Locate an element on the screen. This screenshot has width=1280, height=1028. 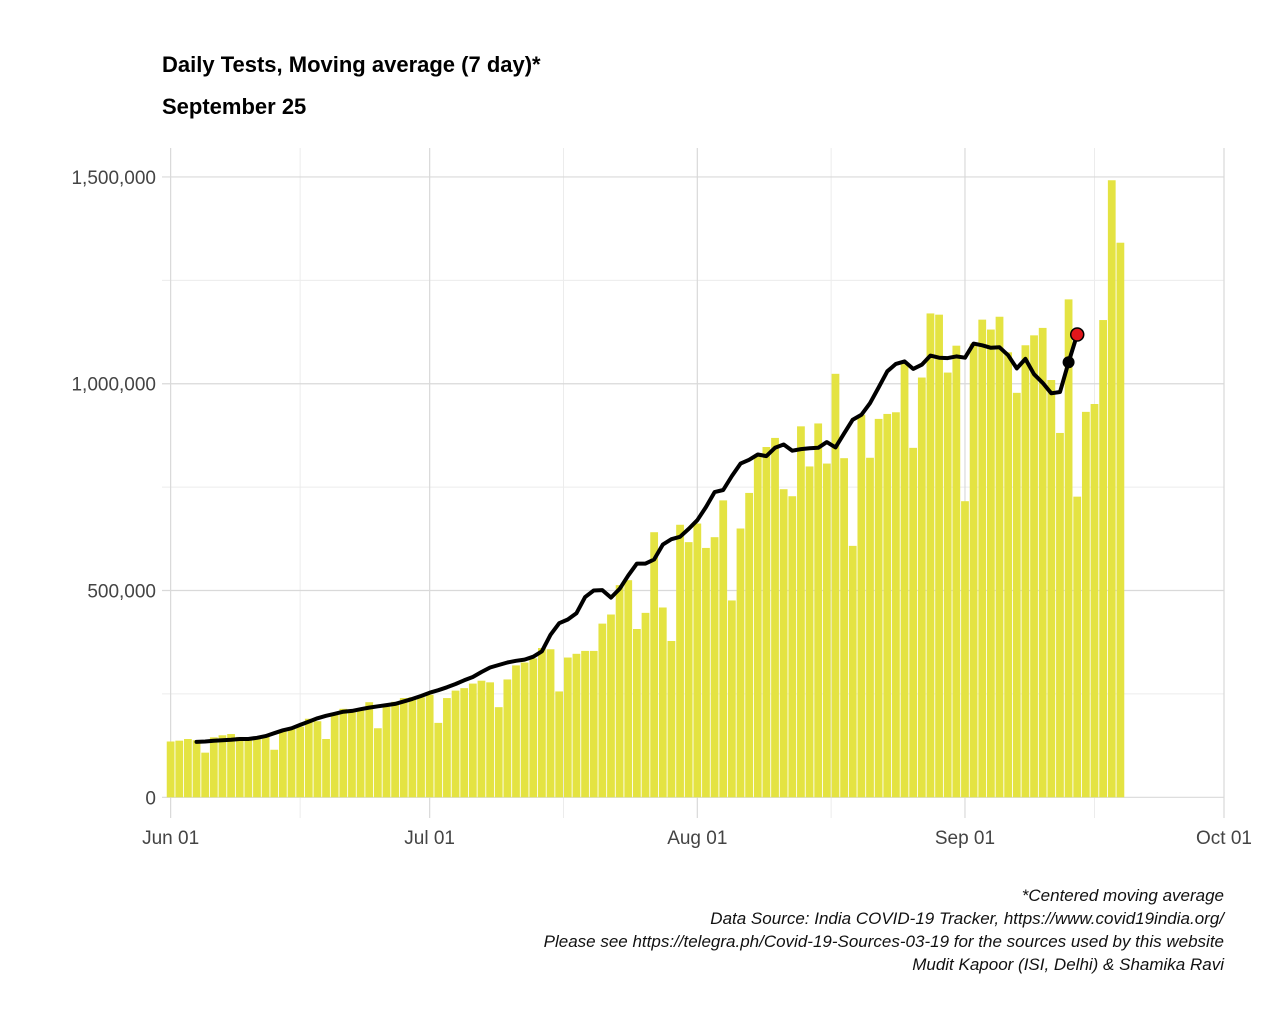
x-tick-label: Sep 01 is located at coordinates (965, 838).